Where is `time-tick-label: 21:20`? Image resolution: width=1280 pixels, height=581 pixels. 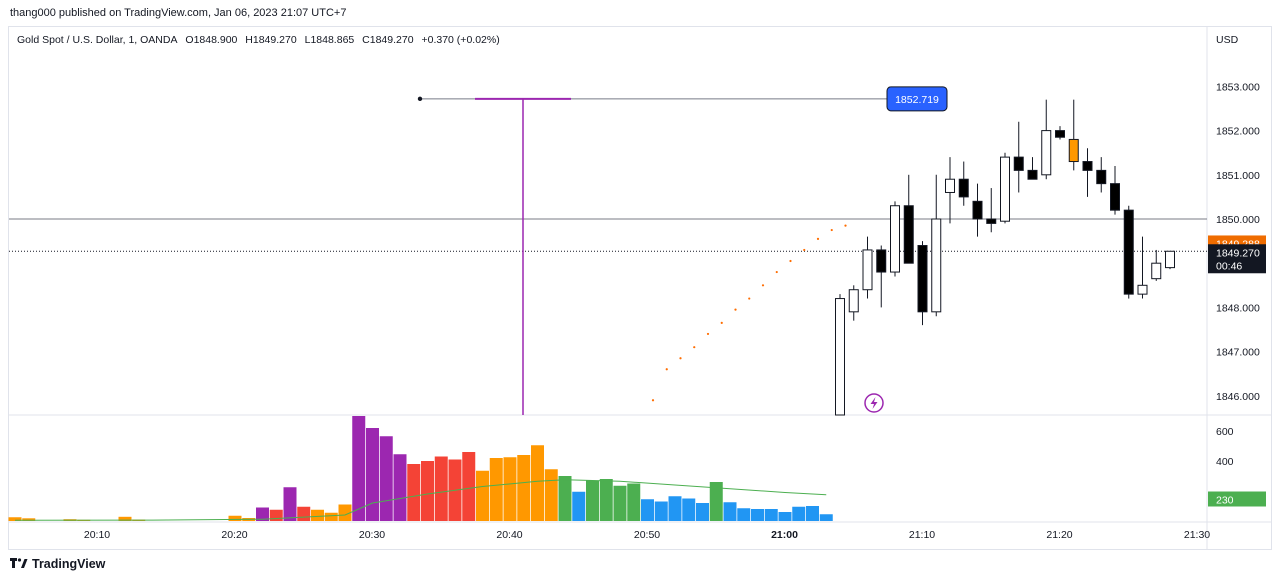
time-tick-label: 21:20 is located at coordinates (1059, 535).